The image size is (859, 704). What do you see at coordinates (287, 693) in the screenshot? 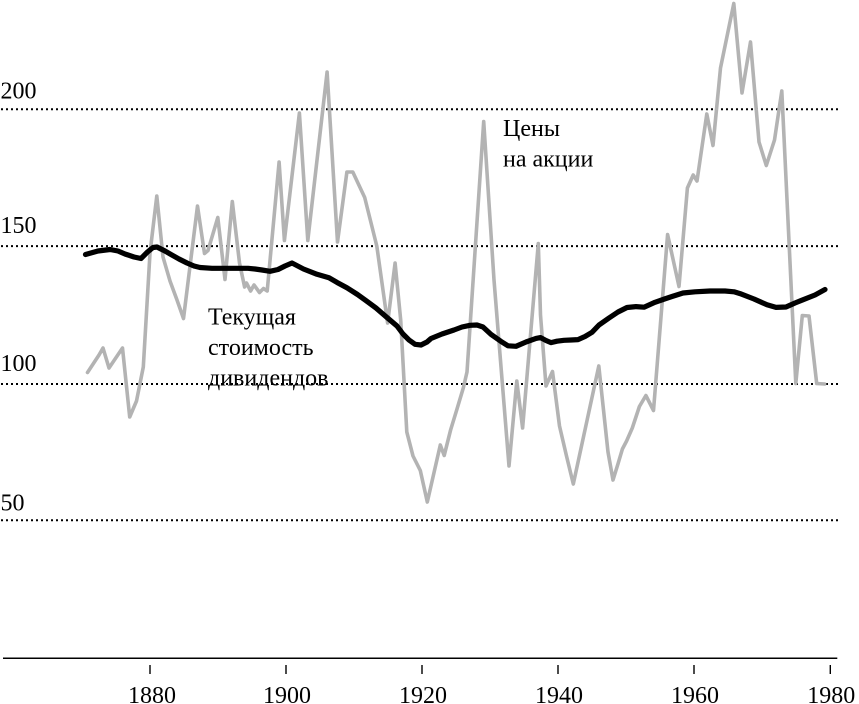
I see `svg-text: 1900` at bounding box center [287, 693].